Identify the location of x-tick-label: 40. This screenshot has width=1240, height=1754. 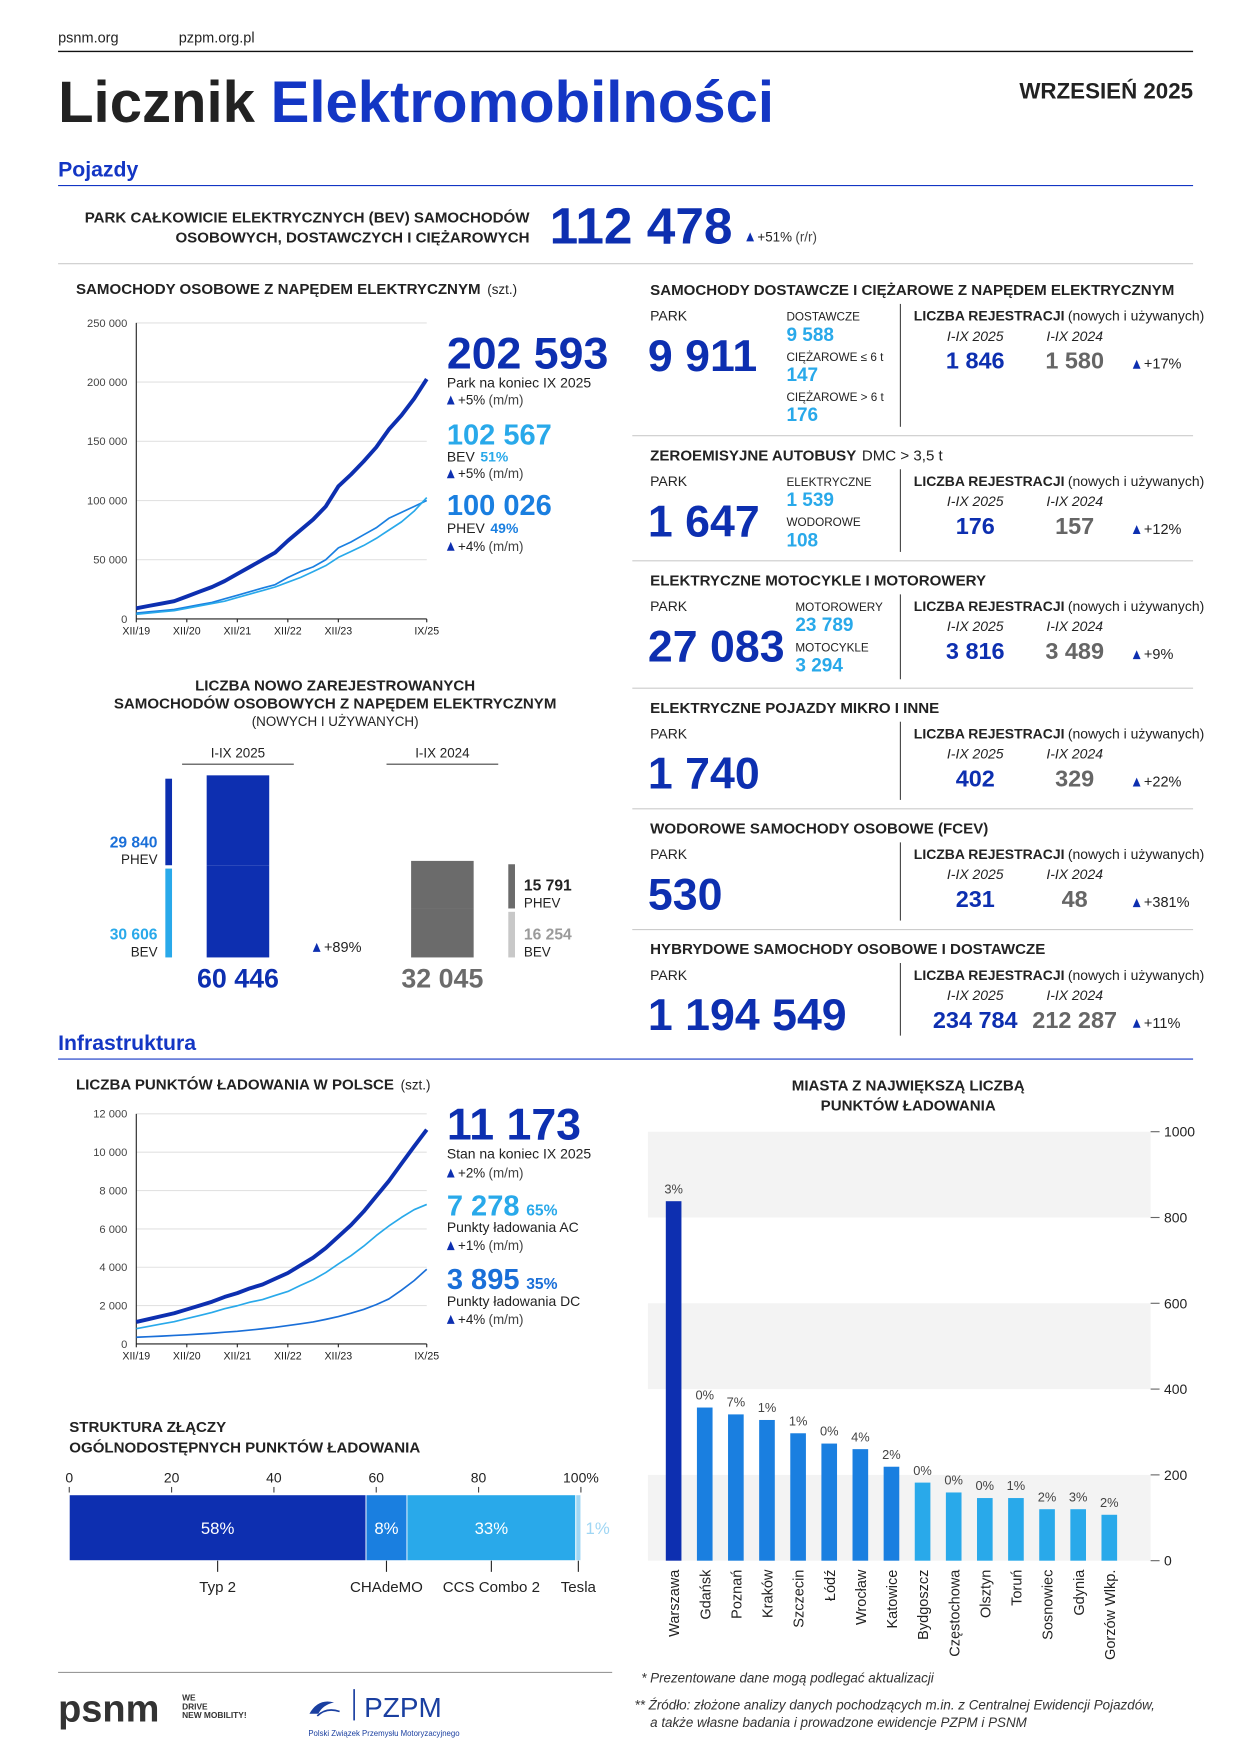
(274, 1477).